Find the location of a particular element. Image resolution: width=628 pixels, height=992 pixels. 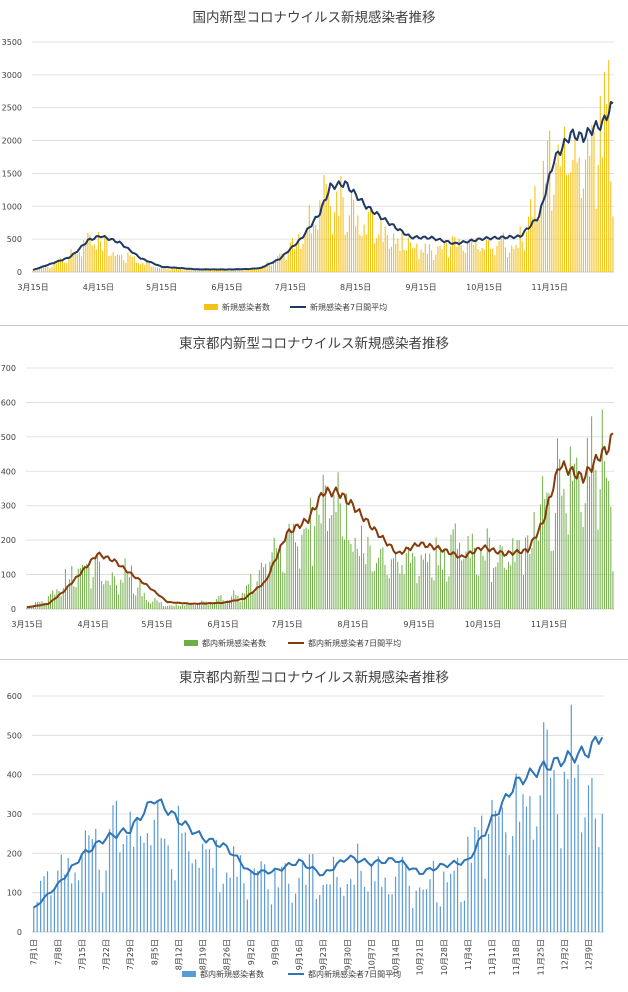

legend: 都内新規感染者数 都内新規感染者7日間平均 is located at coordinates (292, 643).